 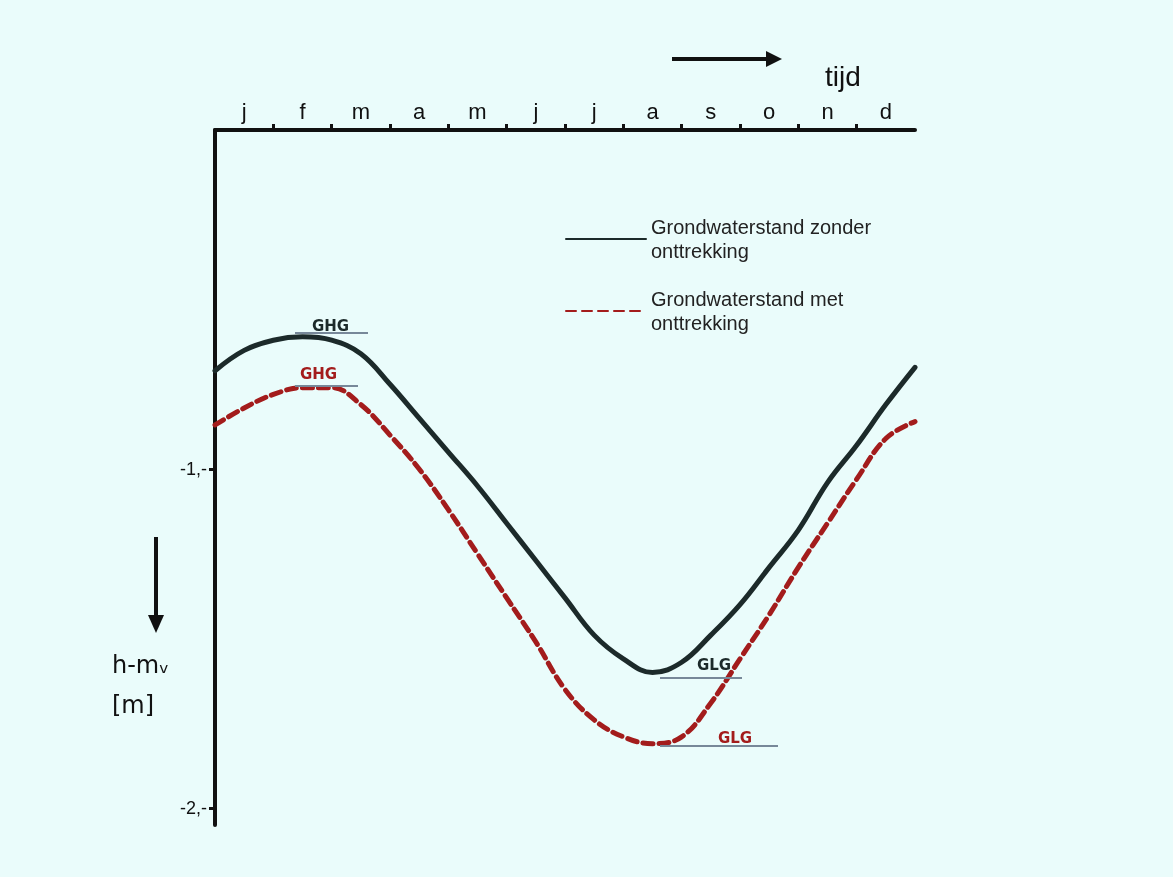 I want to click on x-axis-title: tijd, so click(x=843, y=76).